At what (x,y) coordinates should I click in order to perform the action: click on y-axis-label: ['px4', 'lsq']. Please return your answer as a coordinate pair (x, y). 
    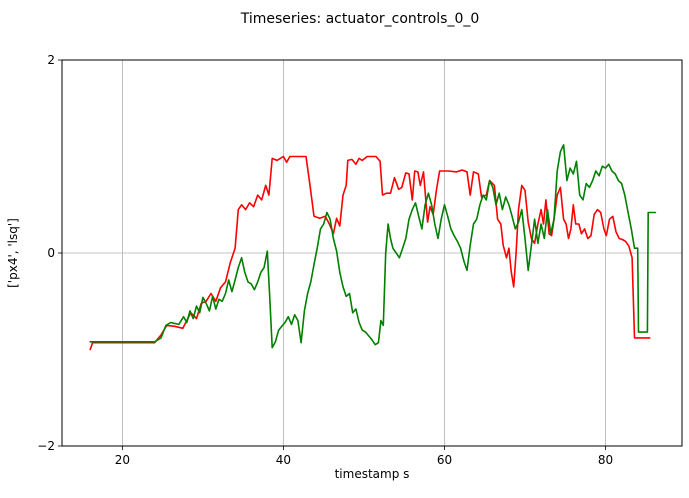
    Looking at the image, I should click on (13, 253).